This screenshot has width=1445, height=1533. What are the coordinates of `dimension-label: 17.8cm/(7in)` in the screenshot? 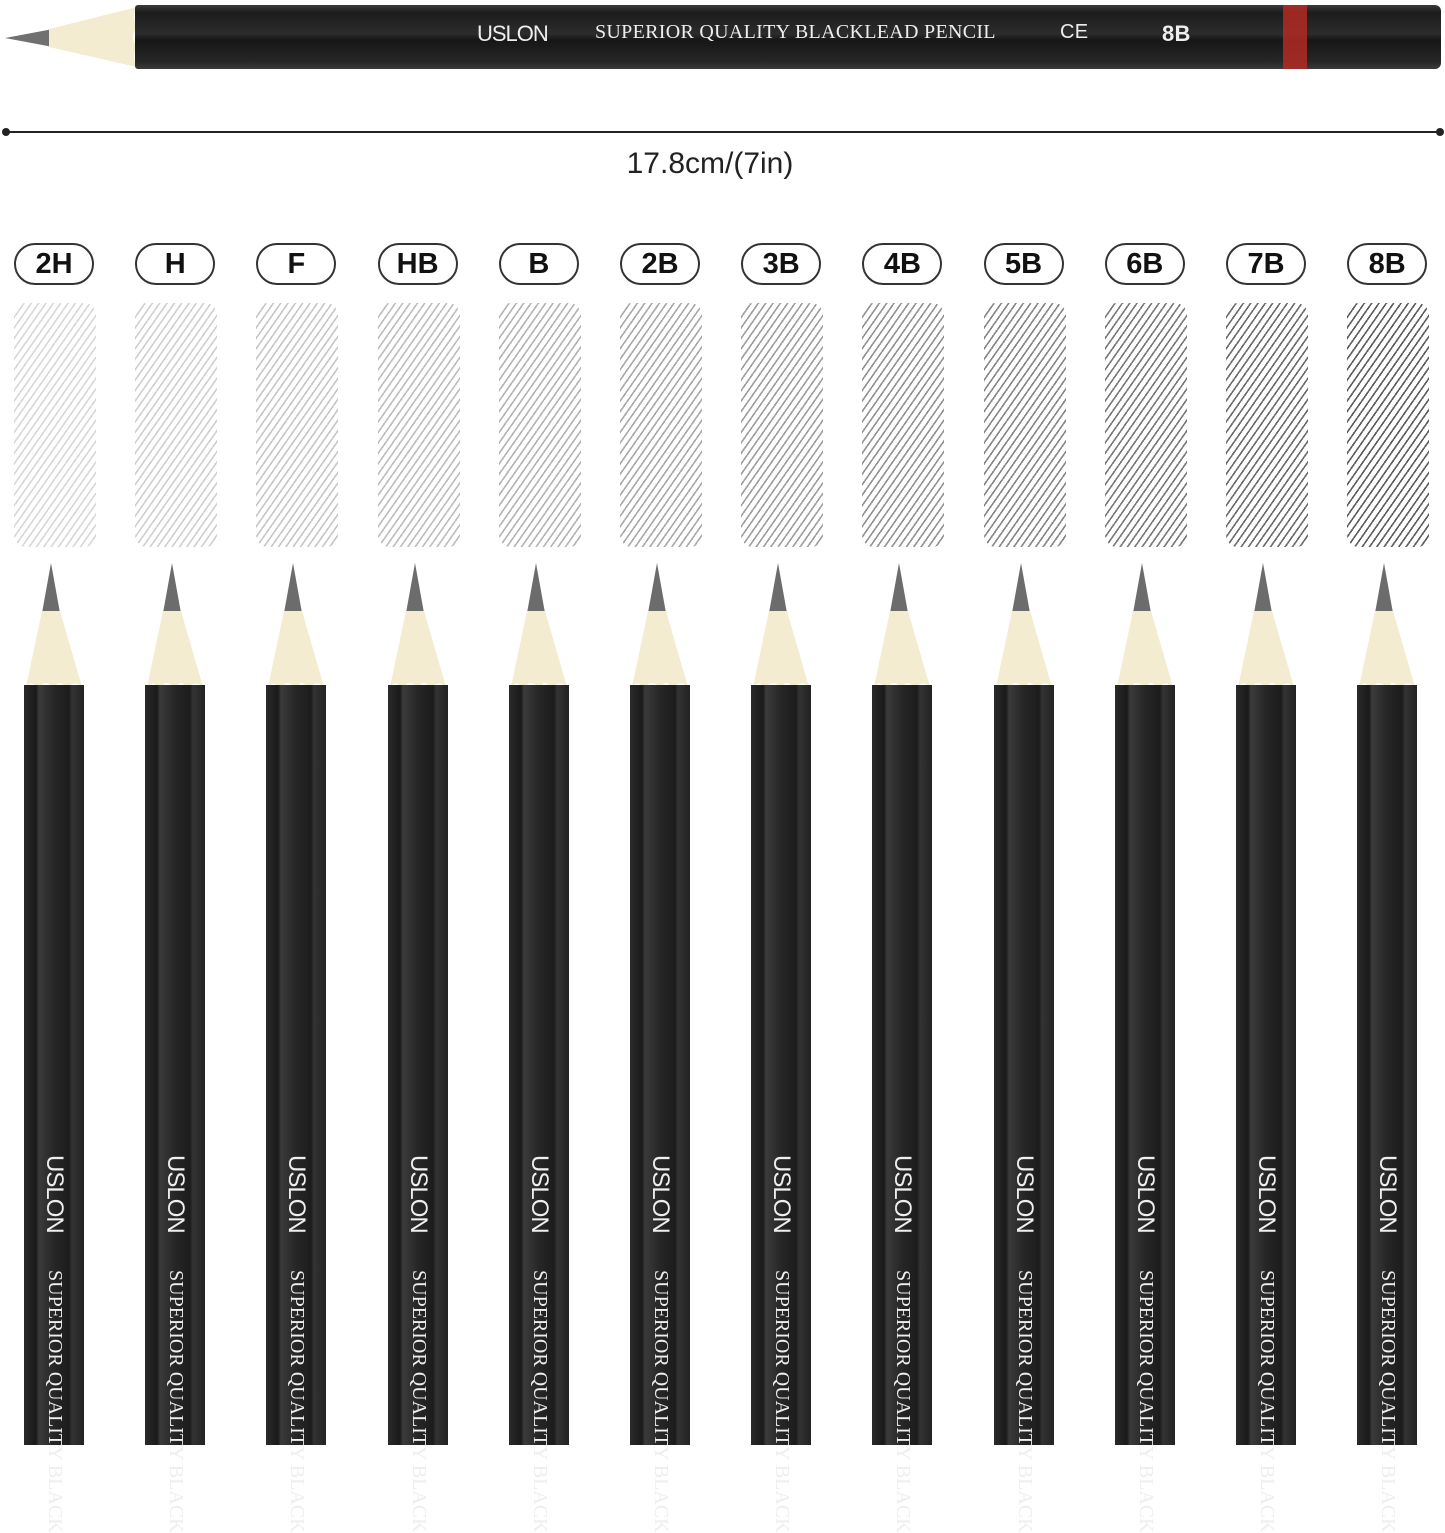 It's located at (710, 163).